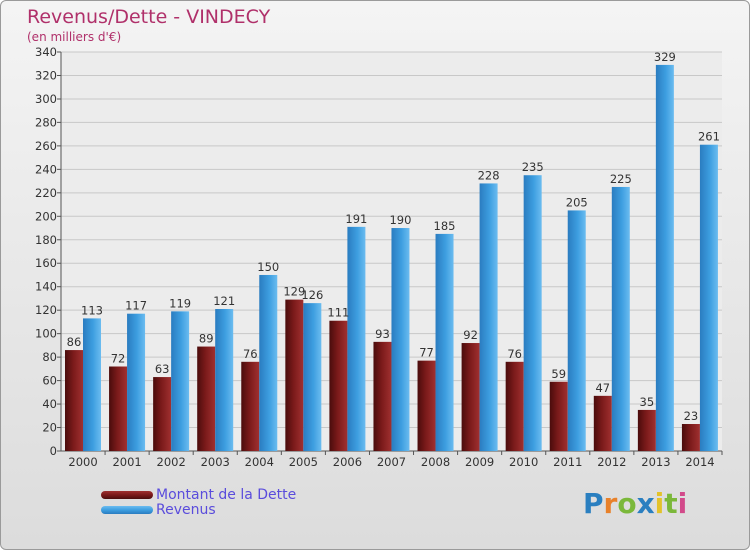 The height and width of the screenshot is (550, 750). I want to click on bar-revenue-2009, so click(488, 317).